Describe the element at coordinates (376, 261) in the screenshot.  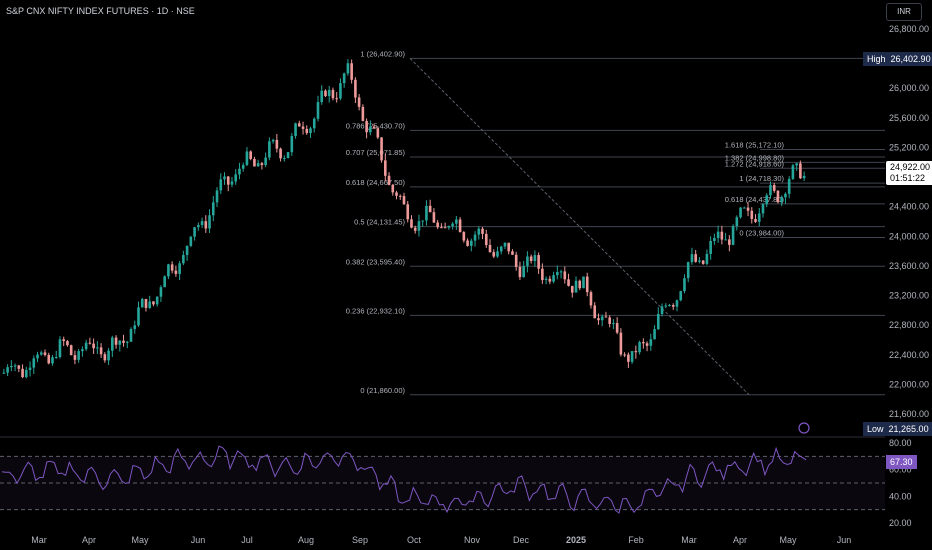
I see `fib-level-label: 0.382 (23,595.40)` at that location.